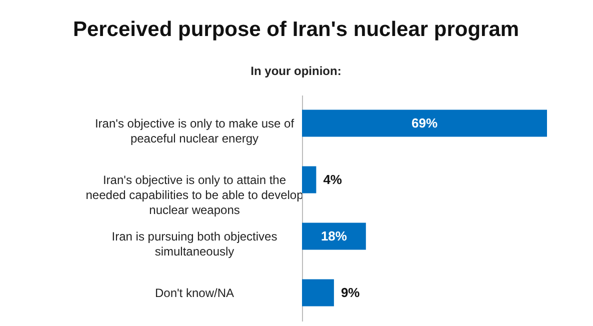  Describe the element at coordinates (195, 194) in the screenshot. I see `y-tick-label: Iran's objective is only to attain the needed capabilities to be able to develop nuclear weapons` at that location.